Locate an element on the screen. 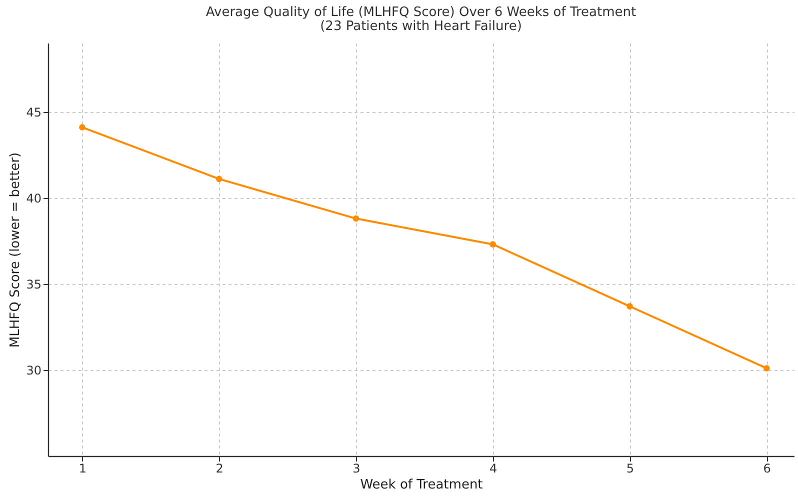 The height and width of the screenshot is (497, 798). y-tick-label: 35 is located at coordinates (34, 284).